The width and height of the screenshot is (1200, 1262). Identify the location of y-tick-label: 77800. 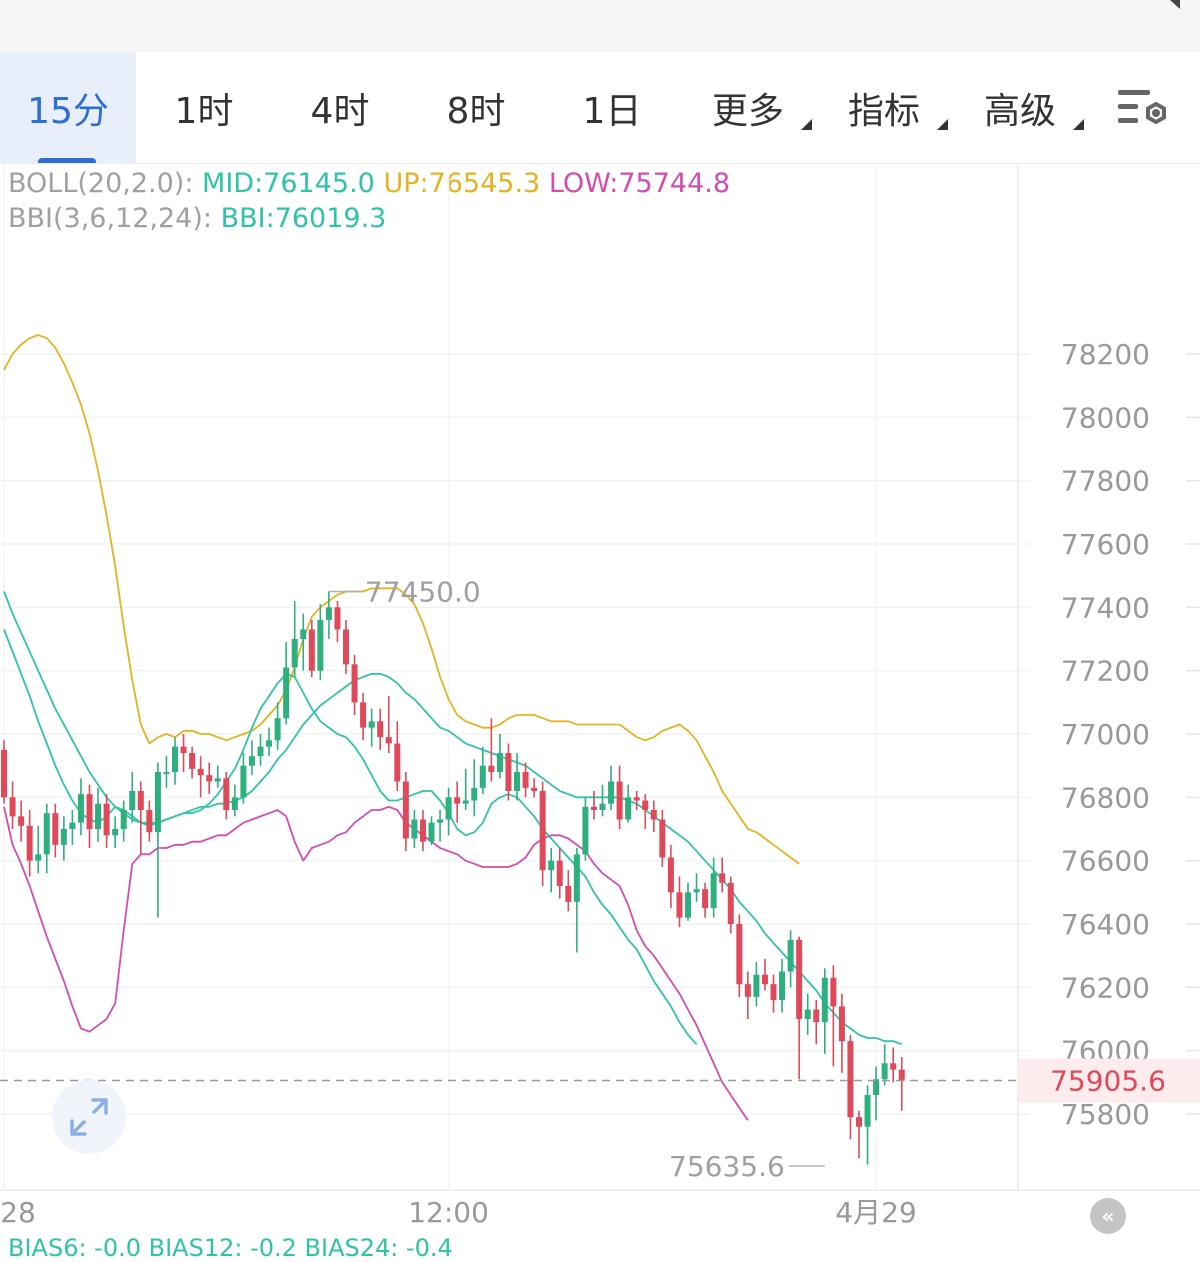
(1105, 481).